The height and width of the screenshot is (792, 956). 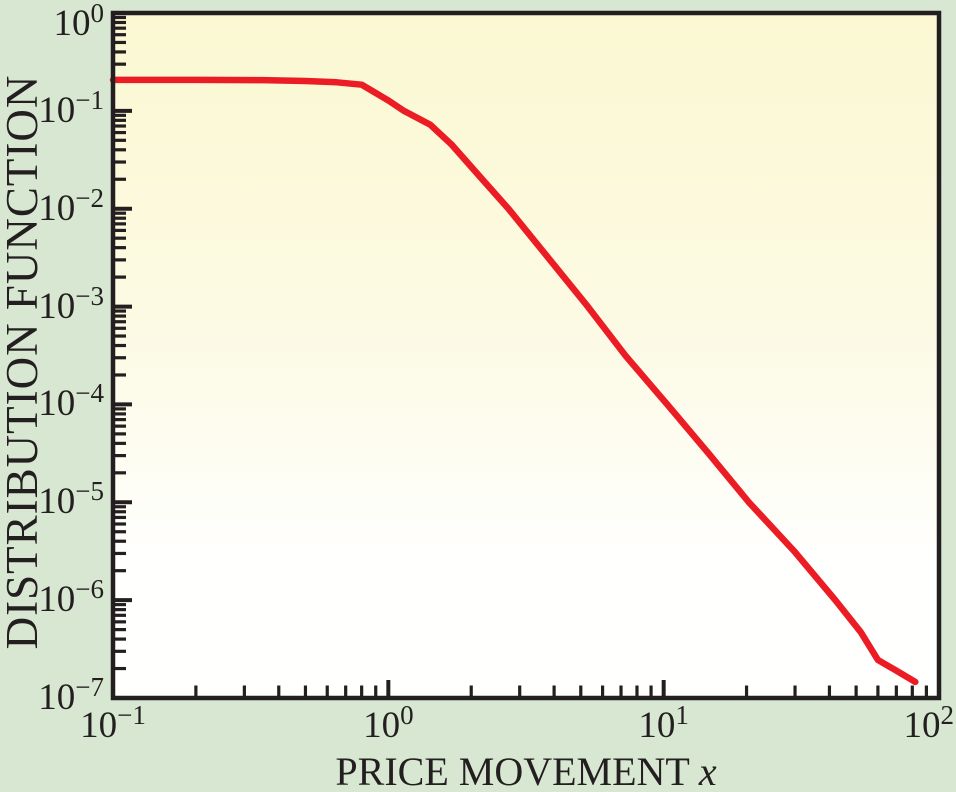 I want to click on tick-exponent: −7, so click(x=89, y=687).